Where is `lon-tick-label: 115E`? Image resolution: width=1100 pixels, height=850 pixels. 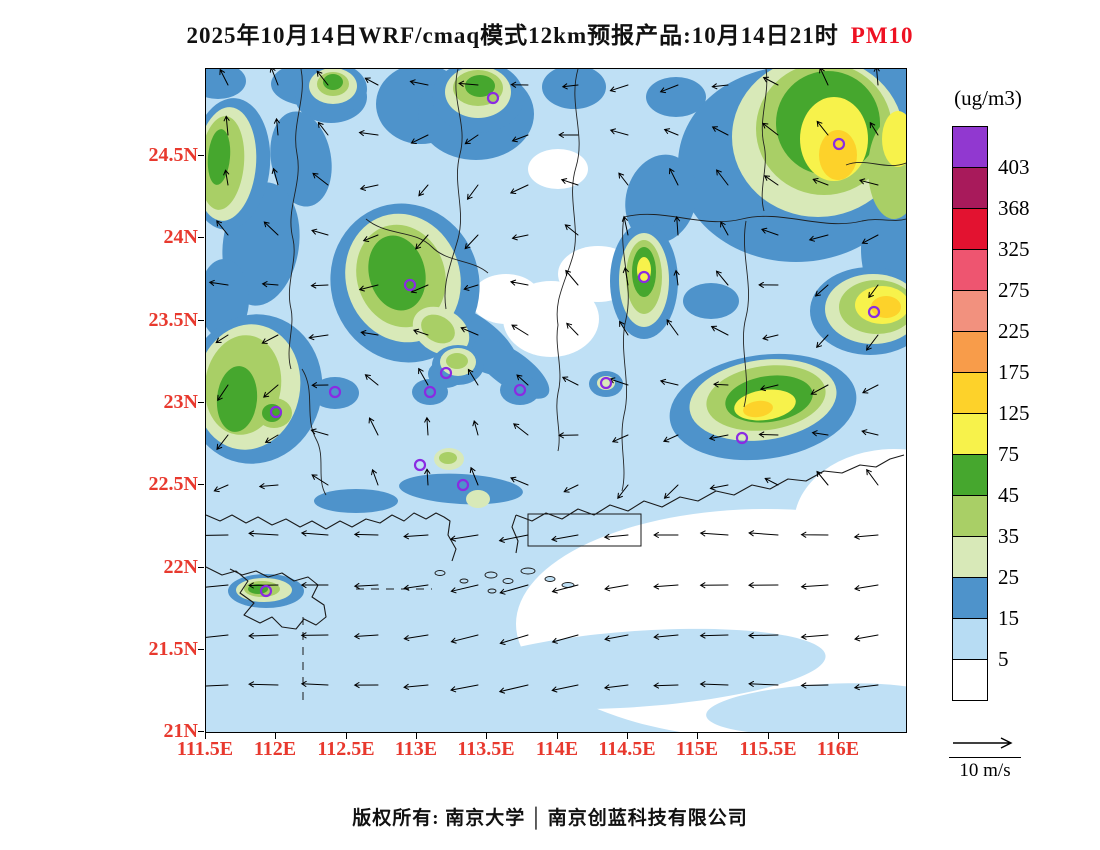 lon-tick-label: 115E is located at coordinates (697, 749).